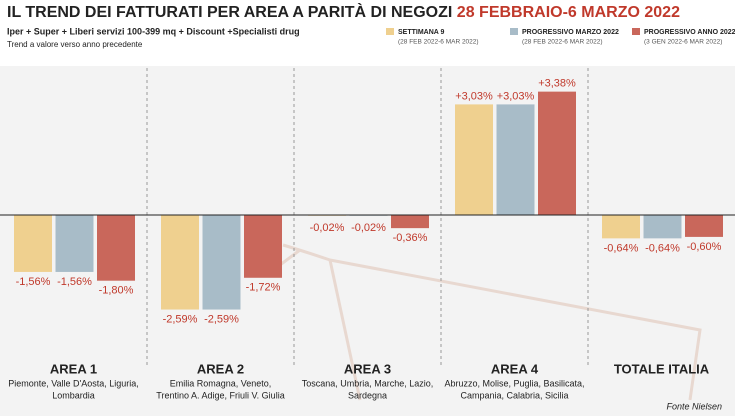 This screenshot has height=416, width=735. Describe the element at coordinates (689, 32) in the screenshot. I see `legend-label: PROGRESSIVO ANNO 2022` at that location.